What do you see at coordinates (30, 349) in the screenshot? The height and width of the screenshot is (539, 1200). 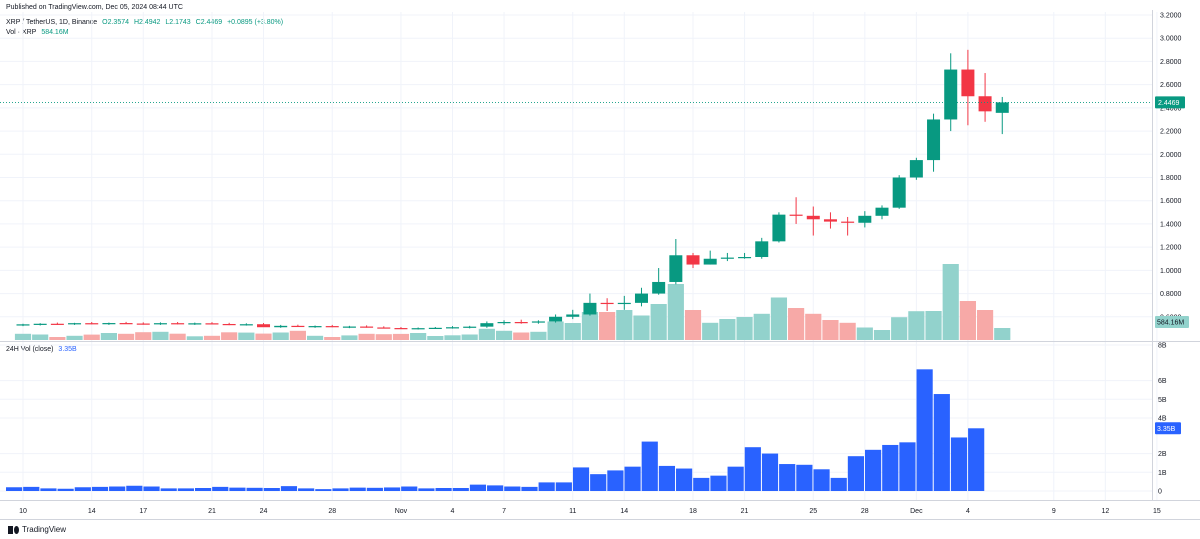 I see `vol24-label: 24H Vol (close)` at bounding box center [30, 349].